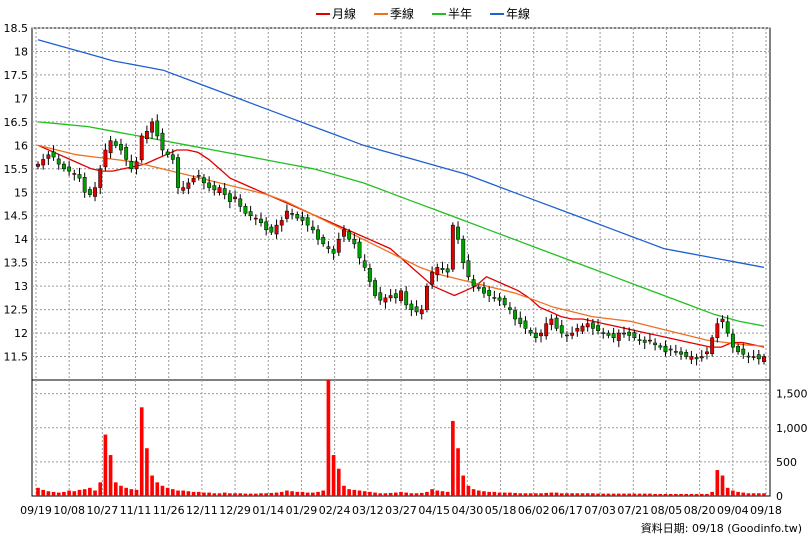 The width and height of the screenshot is (808, 540). What do you see at coordinates (16, 75) in the screenshot?
I see `price-tick-label: 17.5` at bounding box center [16, 75].